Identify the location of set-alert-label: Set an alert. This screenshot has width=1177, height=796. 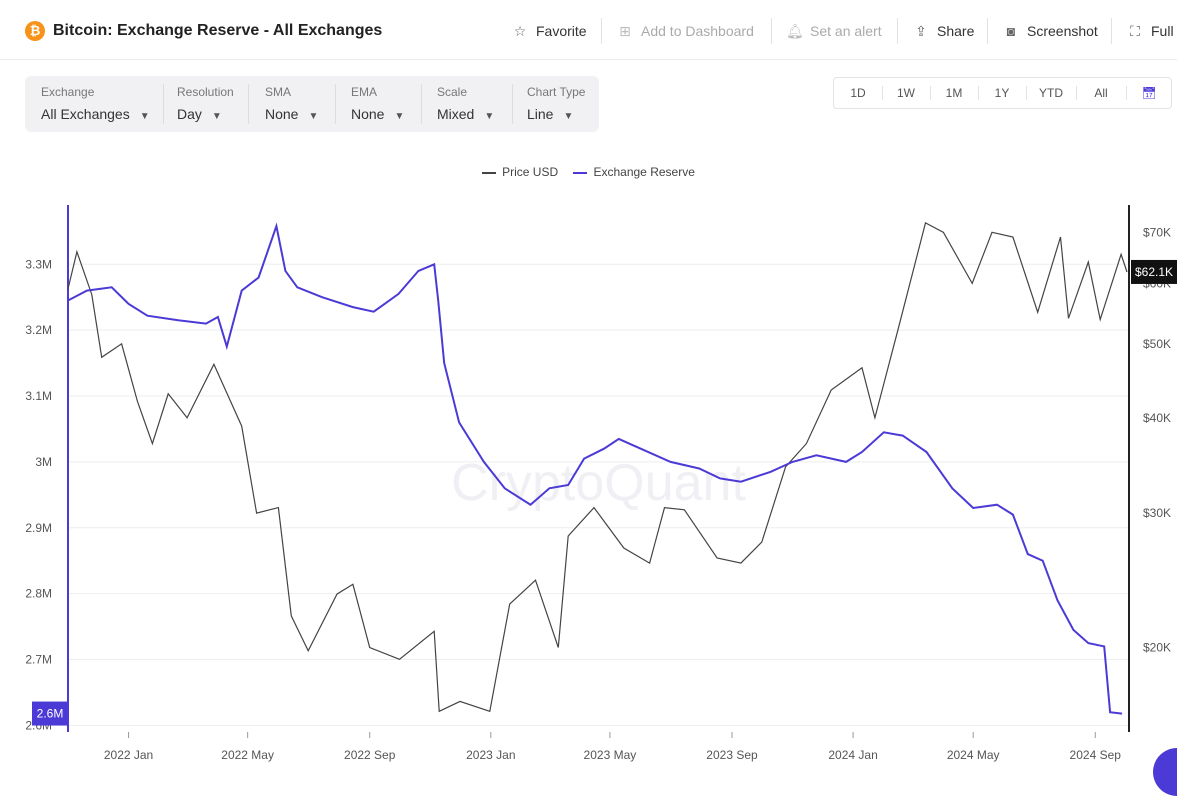
(846, 31).